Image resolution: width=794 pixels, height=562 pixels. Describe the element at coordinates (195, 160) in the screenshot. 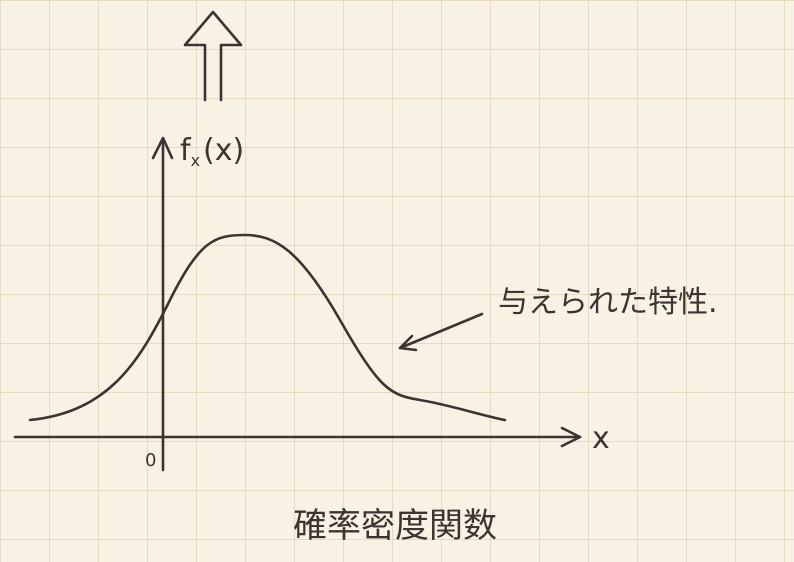

I see `y-label-subscript: x` at that location.